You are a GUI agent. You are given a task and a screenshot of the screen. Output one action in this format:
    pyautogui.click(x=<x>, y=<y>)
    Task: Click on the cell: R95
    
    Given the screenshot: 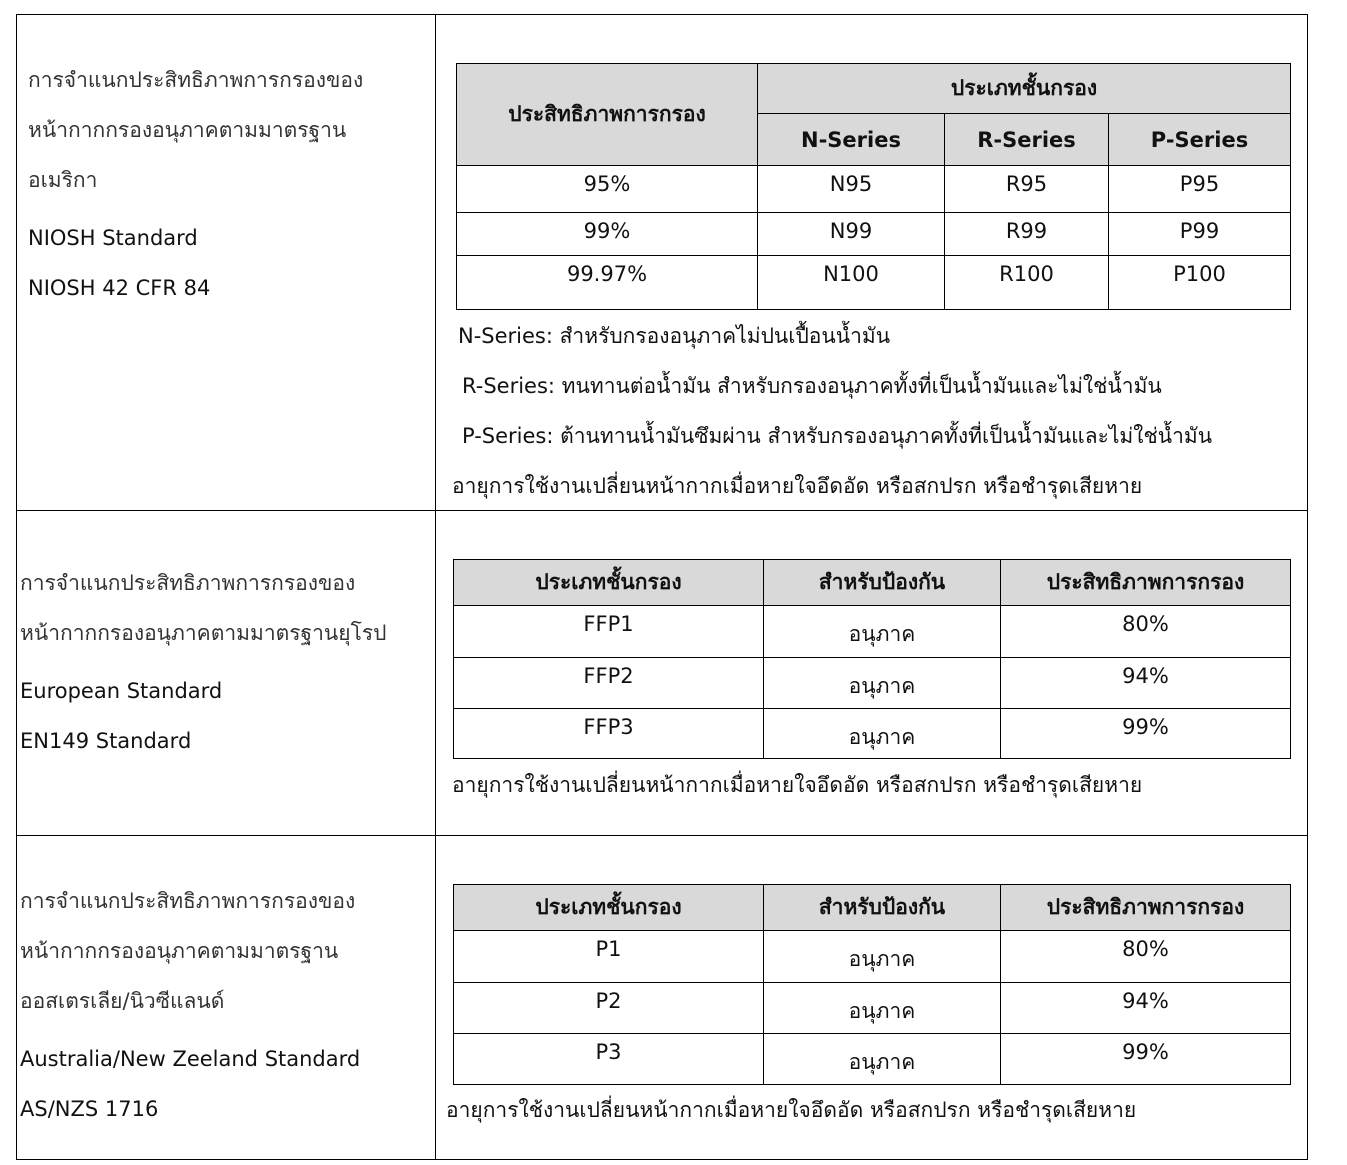 What is the action you would take?
    pyautogui.click(x=1026, y=189)
    